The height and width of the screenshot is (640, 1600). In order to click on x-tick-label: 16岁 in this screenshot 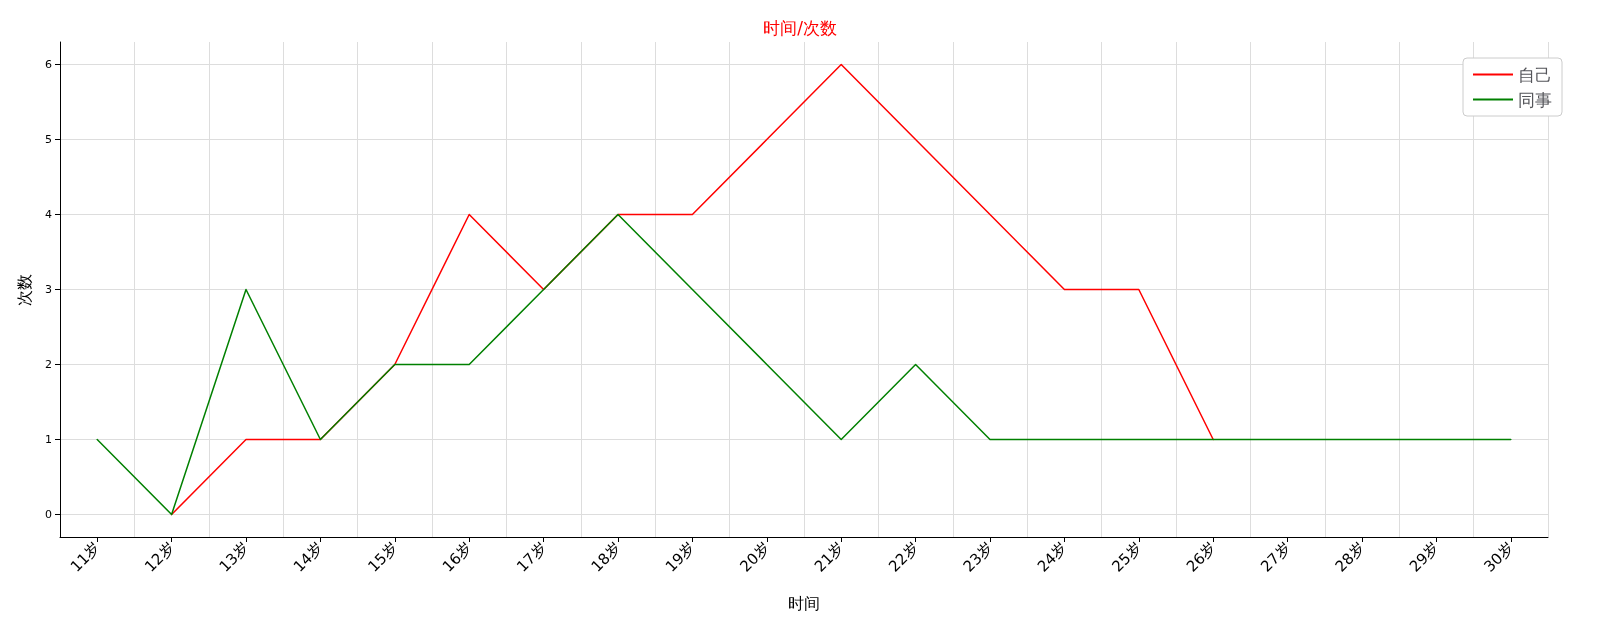, I will do `click(457, 557)`.